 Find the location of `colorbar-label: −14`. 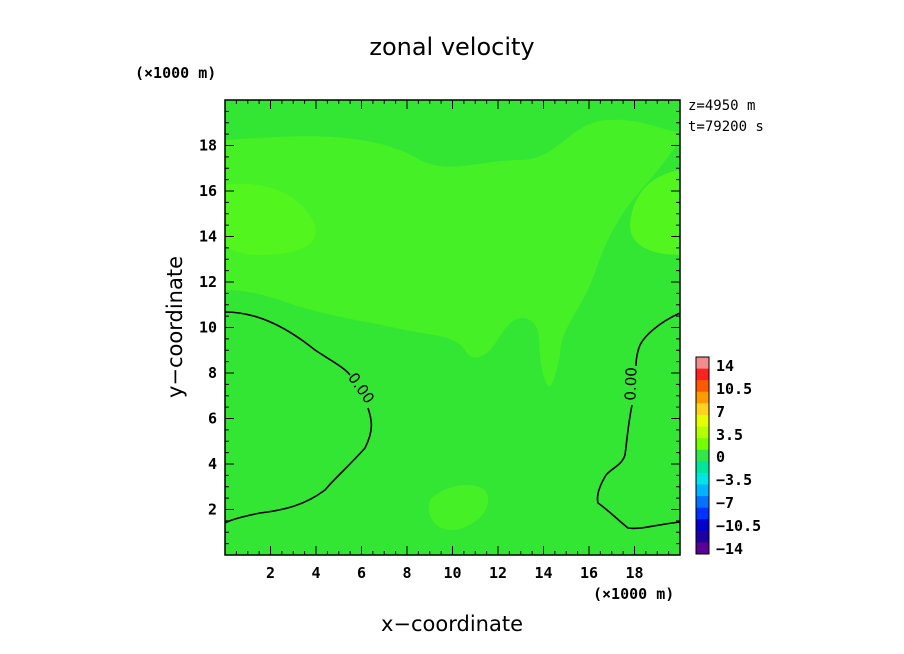

colorbar-label: −14 is located at coordinates (729, 549).